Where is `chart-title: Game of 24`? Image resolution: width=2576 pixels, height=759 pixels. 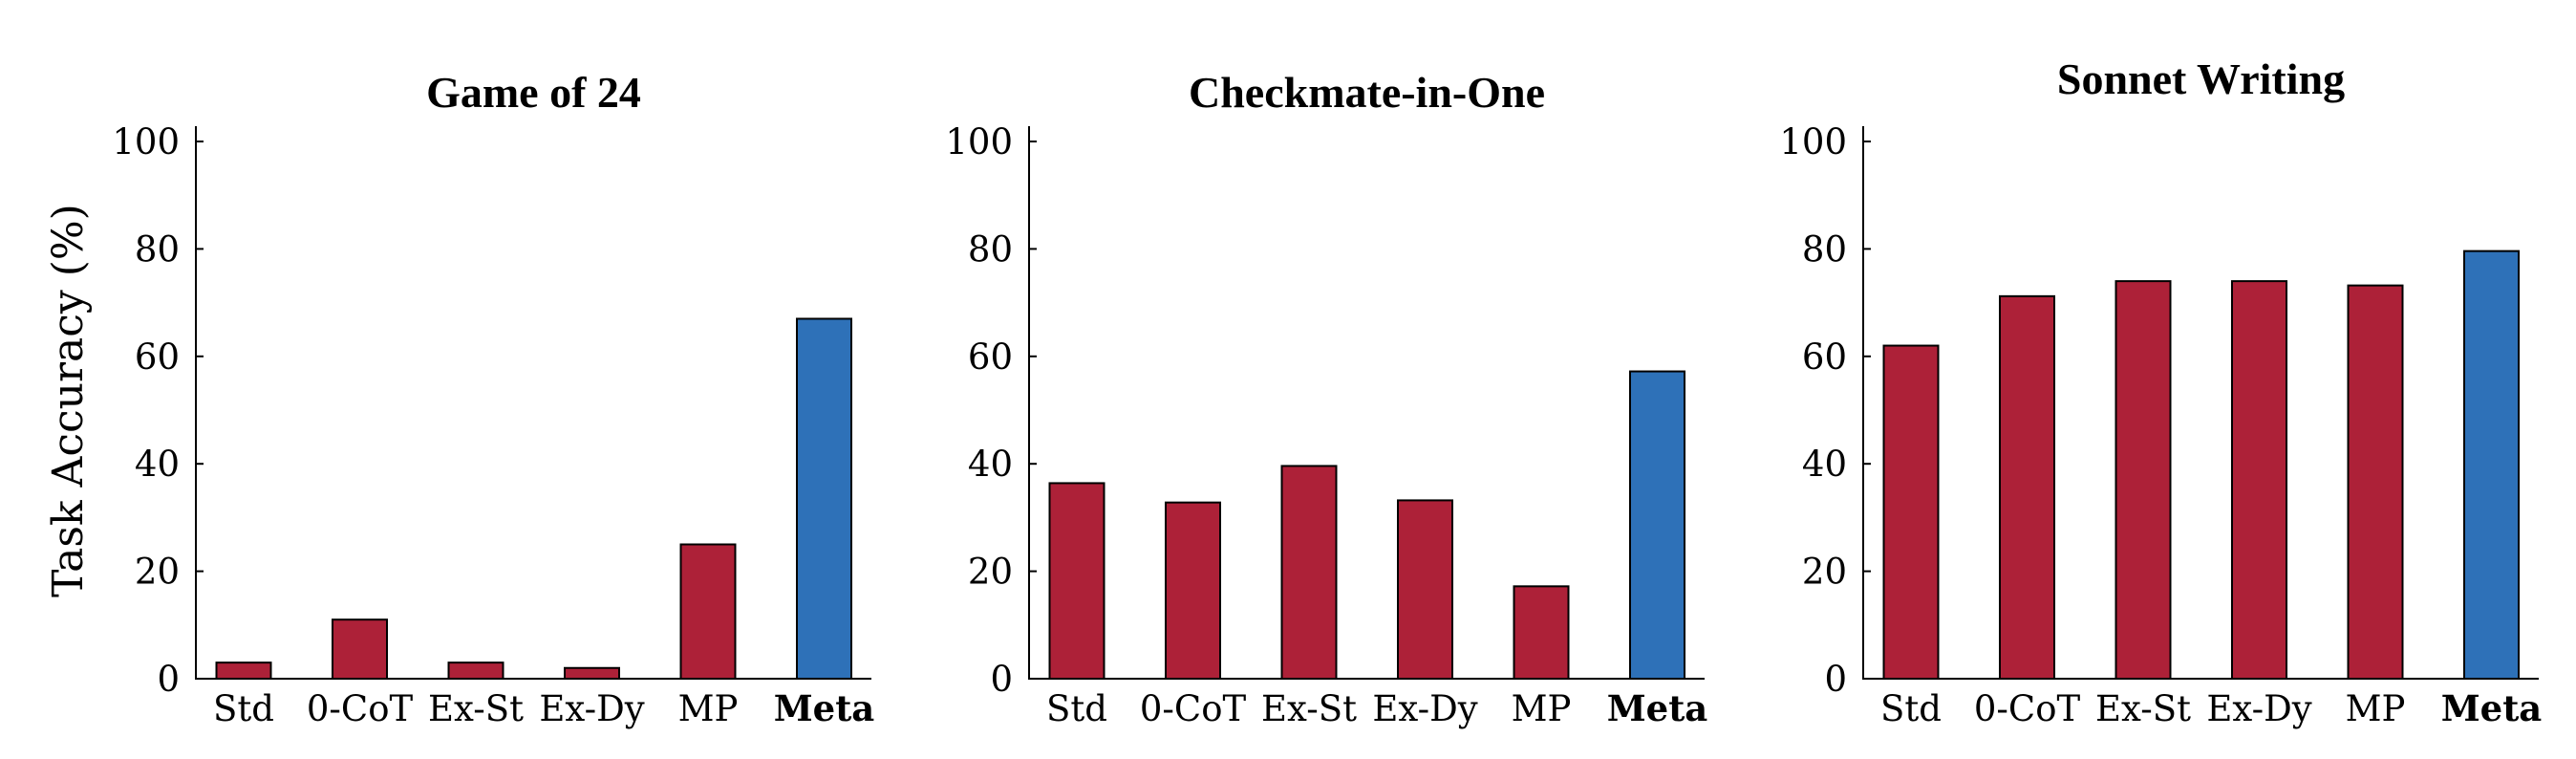
chart-title: Game of 24 is located at coordinates (533, 92).